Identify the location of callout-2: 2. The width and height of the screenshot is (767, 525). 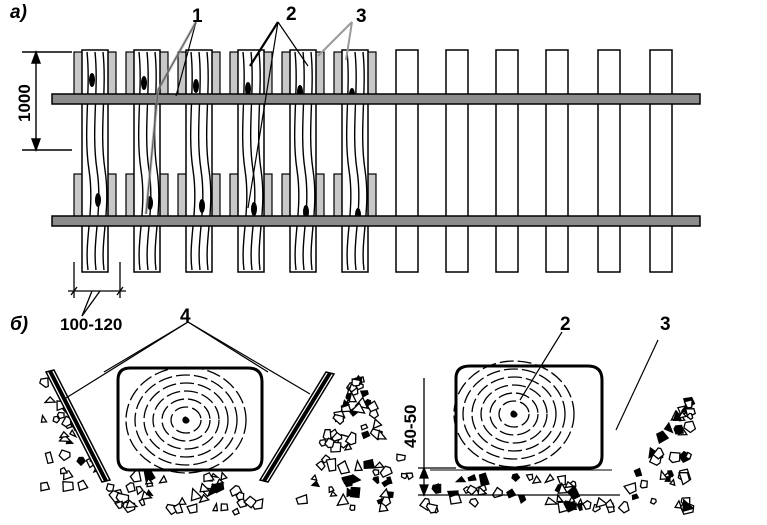
(291, 14).